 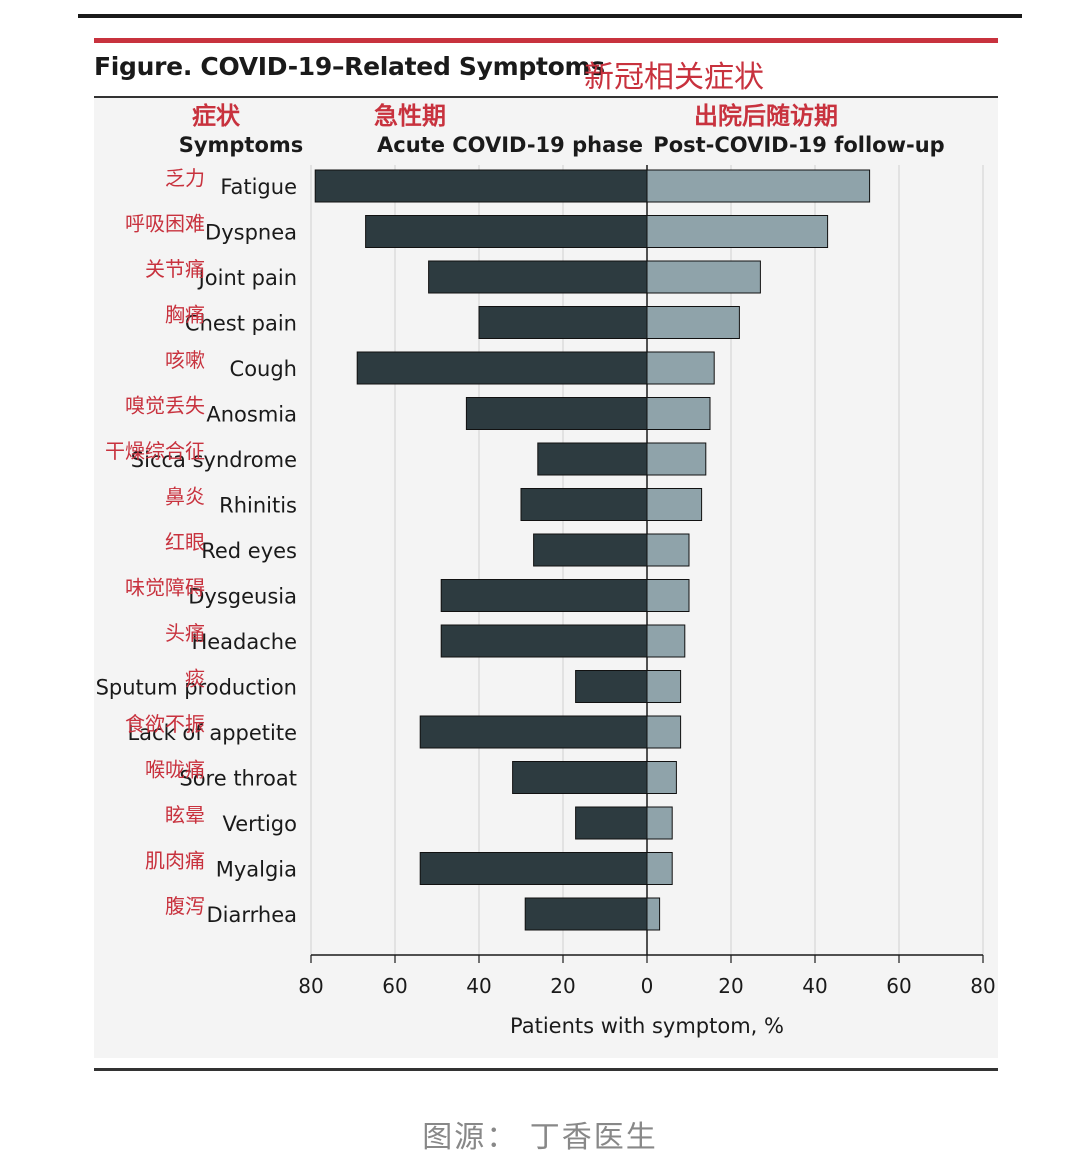 What do you see at coordinates (766, 116) in the screenshot?
I see `header-post-cn: 出院后随访期` at bounding box center [766, 116].